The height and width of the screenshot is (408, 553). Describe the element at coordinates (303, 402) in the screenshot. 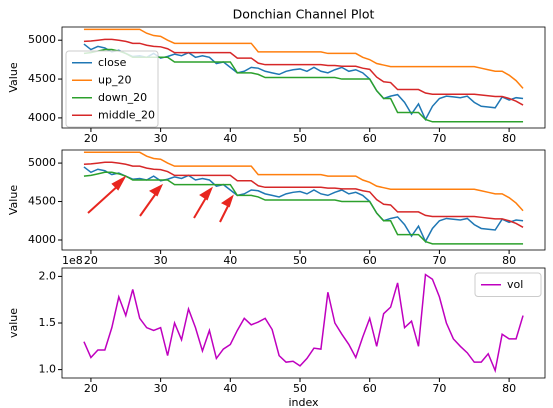

I see `x-axis-label: index` at that location.